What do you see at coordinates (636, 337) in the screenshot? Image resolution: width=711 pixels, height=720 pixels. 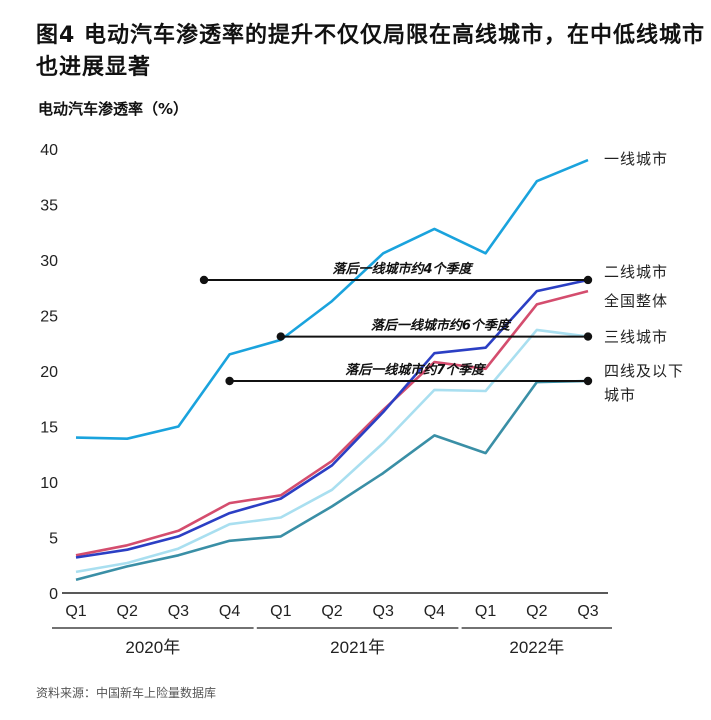 I see `legend-label: 三线城市` at bounding box center [636, 337].